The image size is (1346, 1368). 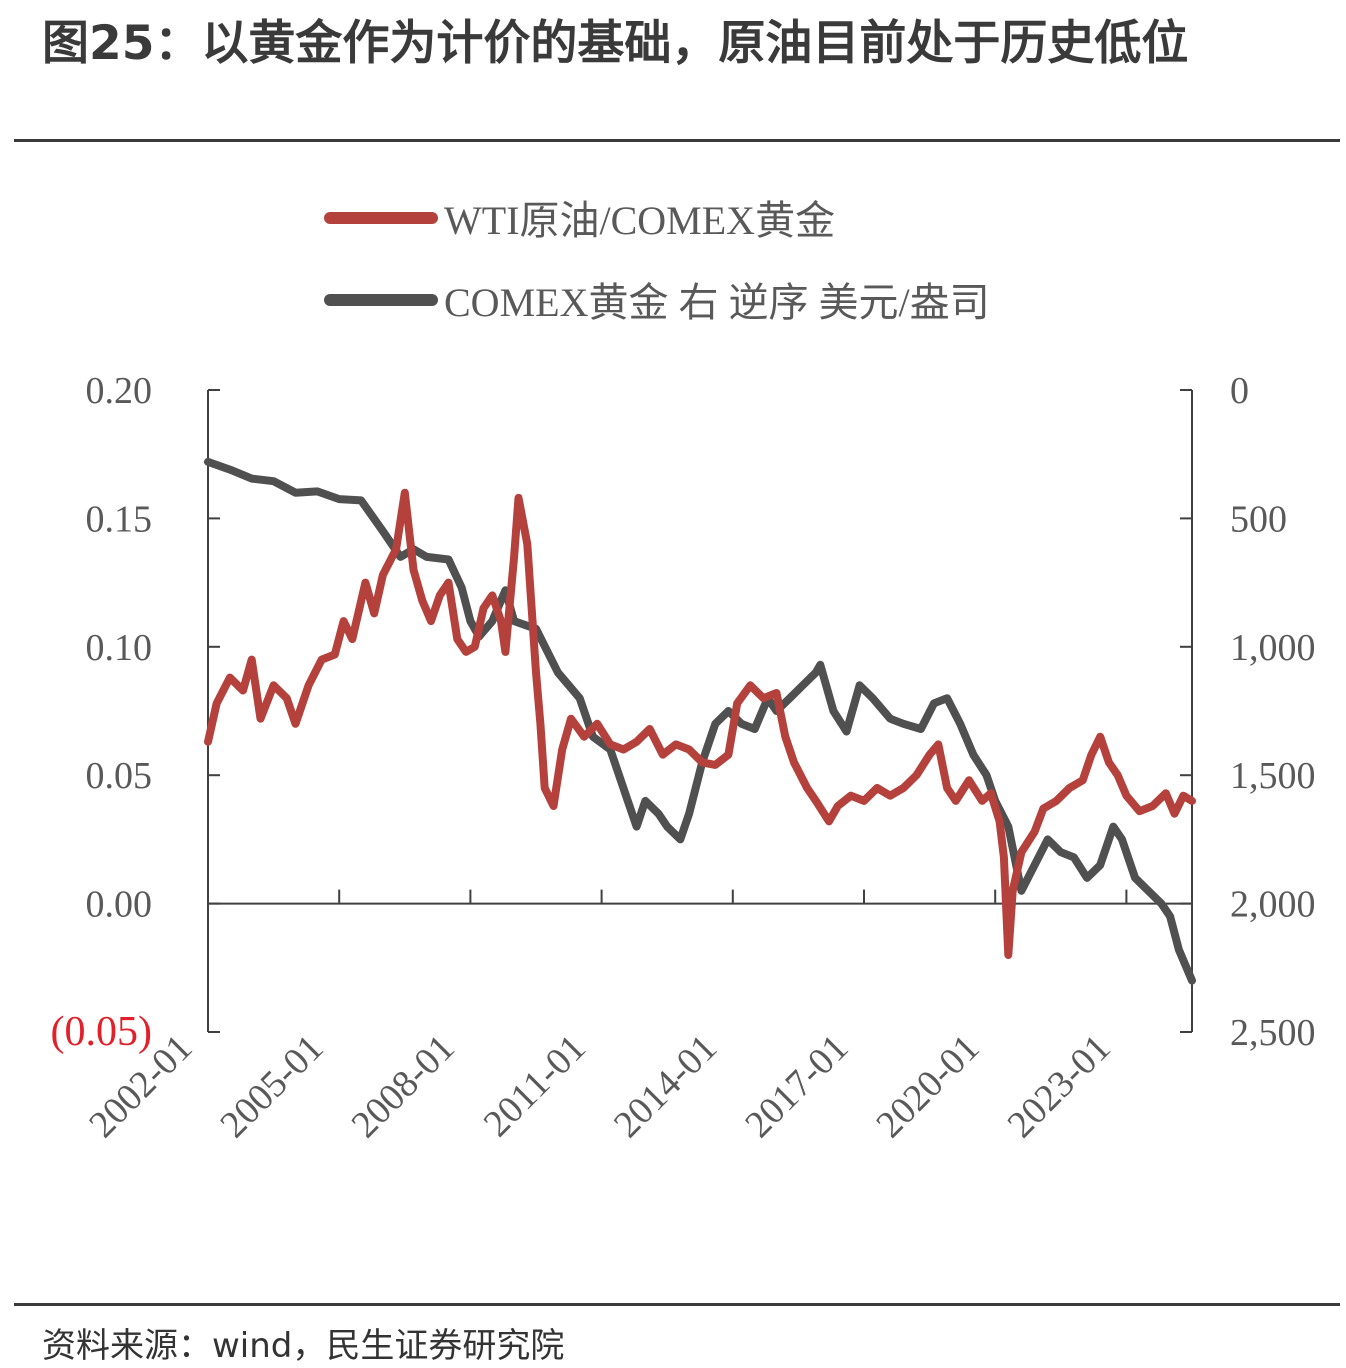 I want to click on x-axis-tick-label: 2020-01, so click(x=927, y=1086).